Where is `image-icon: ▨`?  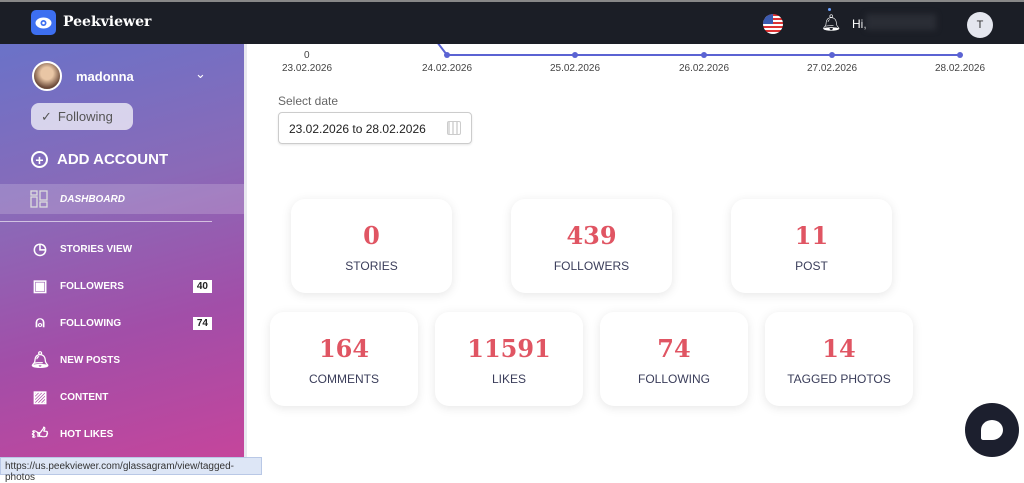
image-icon: ▨ is located at coordinates (40, 397).